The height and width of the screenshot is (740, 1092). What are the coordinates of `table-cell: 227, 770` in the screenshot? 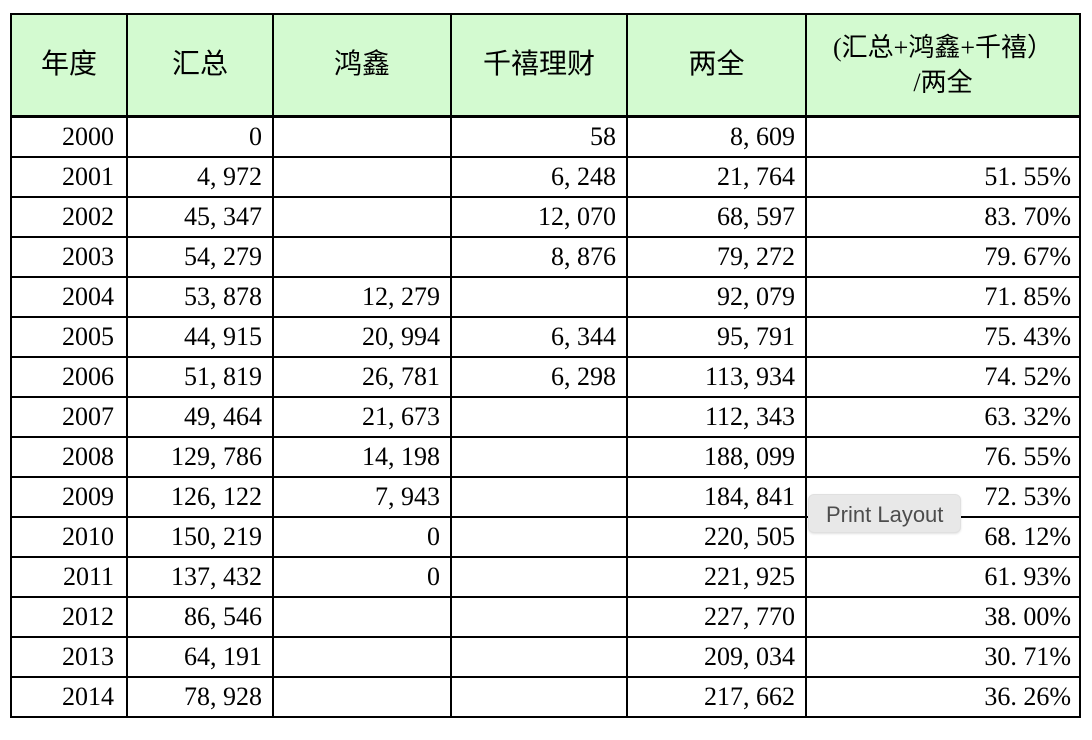 It's located at (716, 617).